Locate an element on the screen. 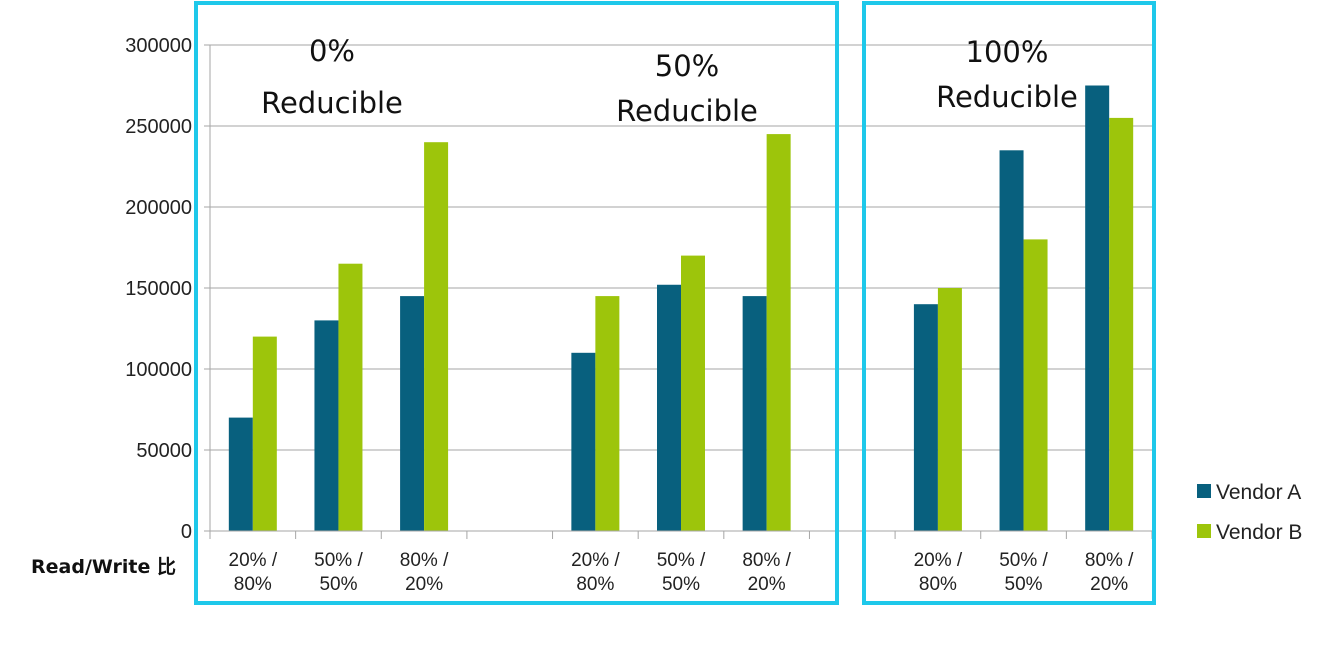 This screenshot has height=650, width=1327. group-labels: 0% Reducible 50% Reducible 100% Reducible is located at coordinates (669, 81).